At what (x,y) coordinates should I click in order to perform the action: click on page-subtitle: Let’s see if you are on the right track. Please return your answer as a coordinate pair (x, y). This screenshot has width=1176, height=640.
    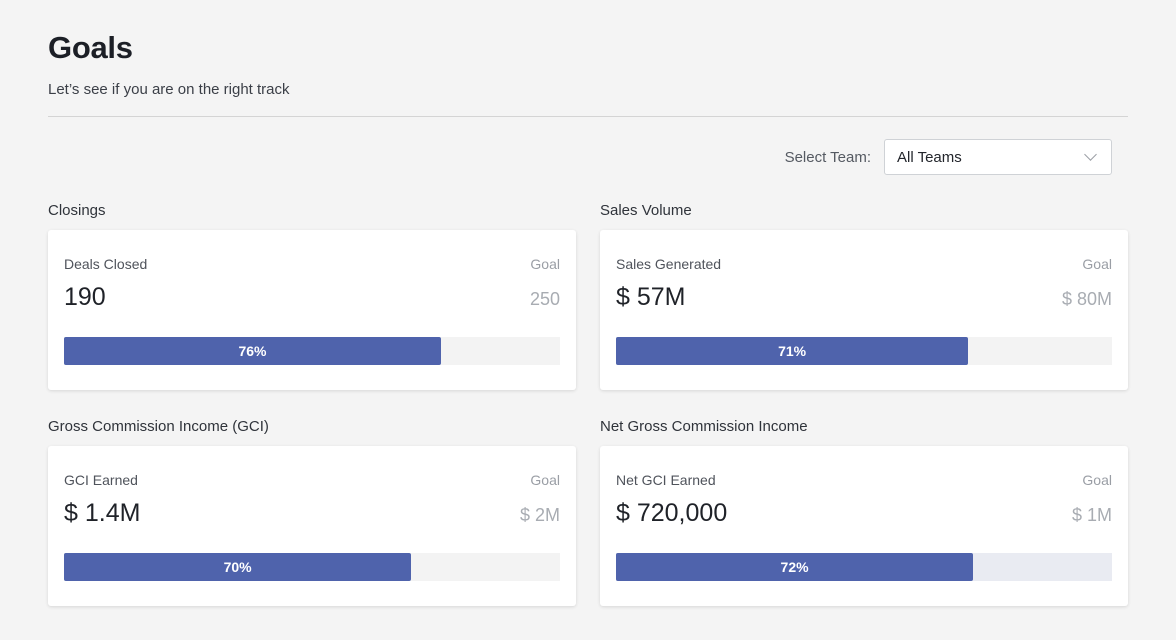
    Looking at the image, I should click on (169, 89).